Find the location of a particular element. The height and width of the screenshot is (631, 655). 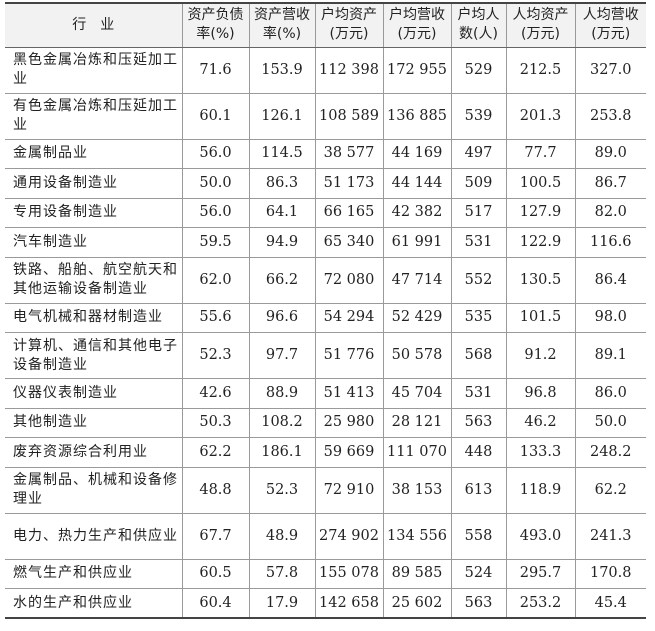

industry-name-cell: 铁路、船舶、航空航天和其他运输设备制造业 is located at coordinates (94, 280).